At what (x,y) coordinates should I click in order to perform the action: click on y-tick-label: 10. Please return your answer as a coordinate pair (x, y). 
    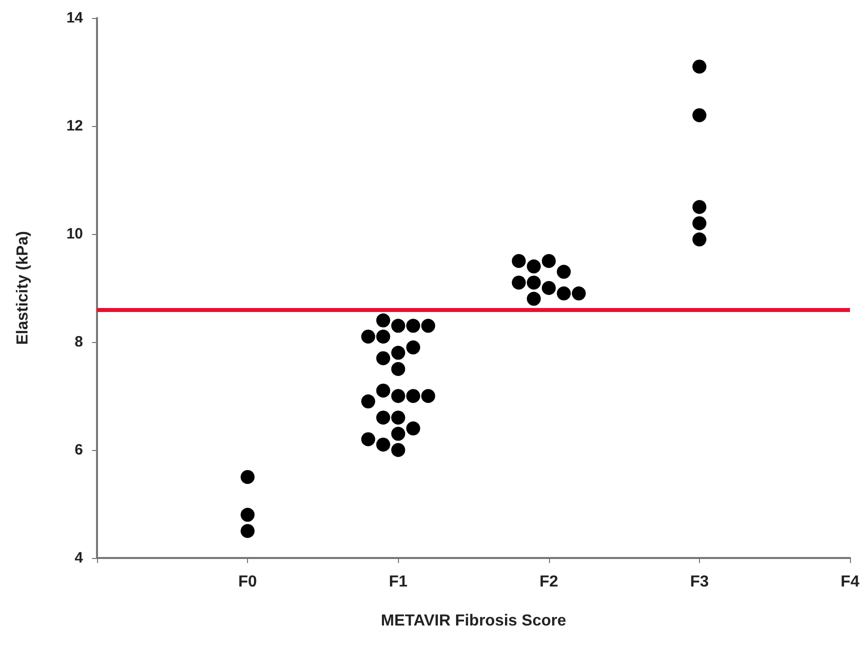
    Looking at the image, I should click on (74, 234).